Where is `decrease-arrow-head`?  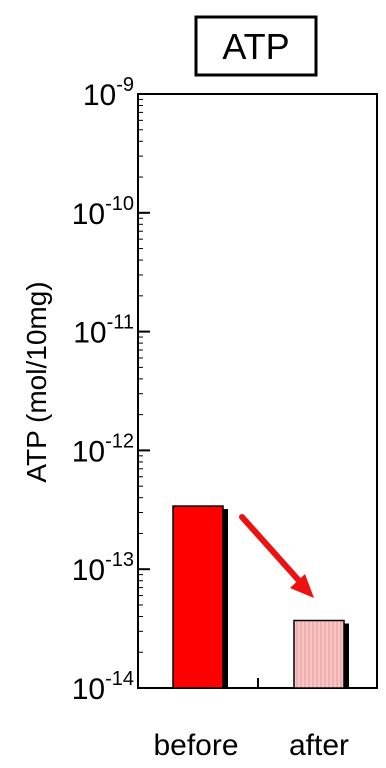 decrease-arrow-head is located at coordinates (302, 586).